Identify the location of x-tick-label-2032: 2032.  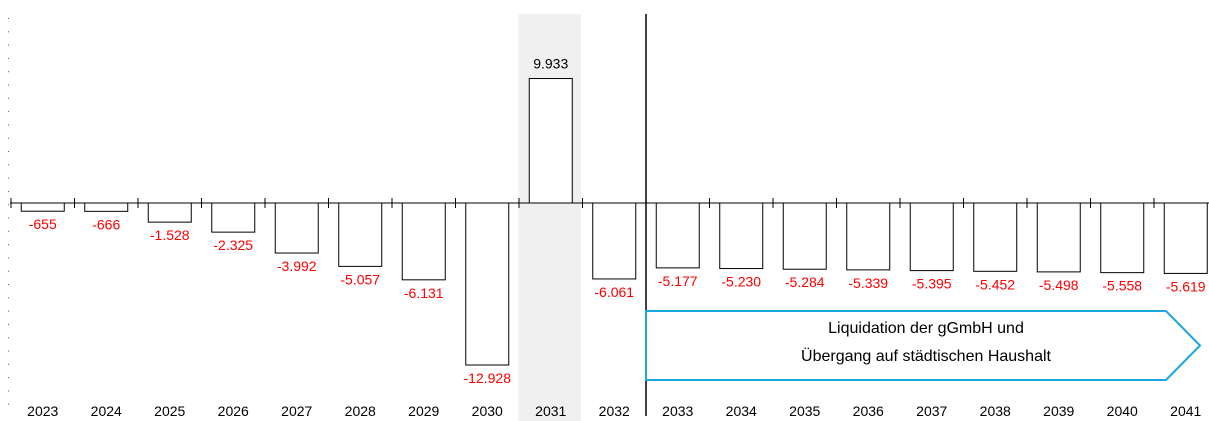
(614, 411).